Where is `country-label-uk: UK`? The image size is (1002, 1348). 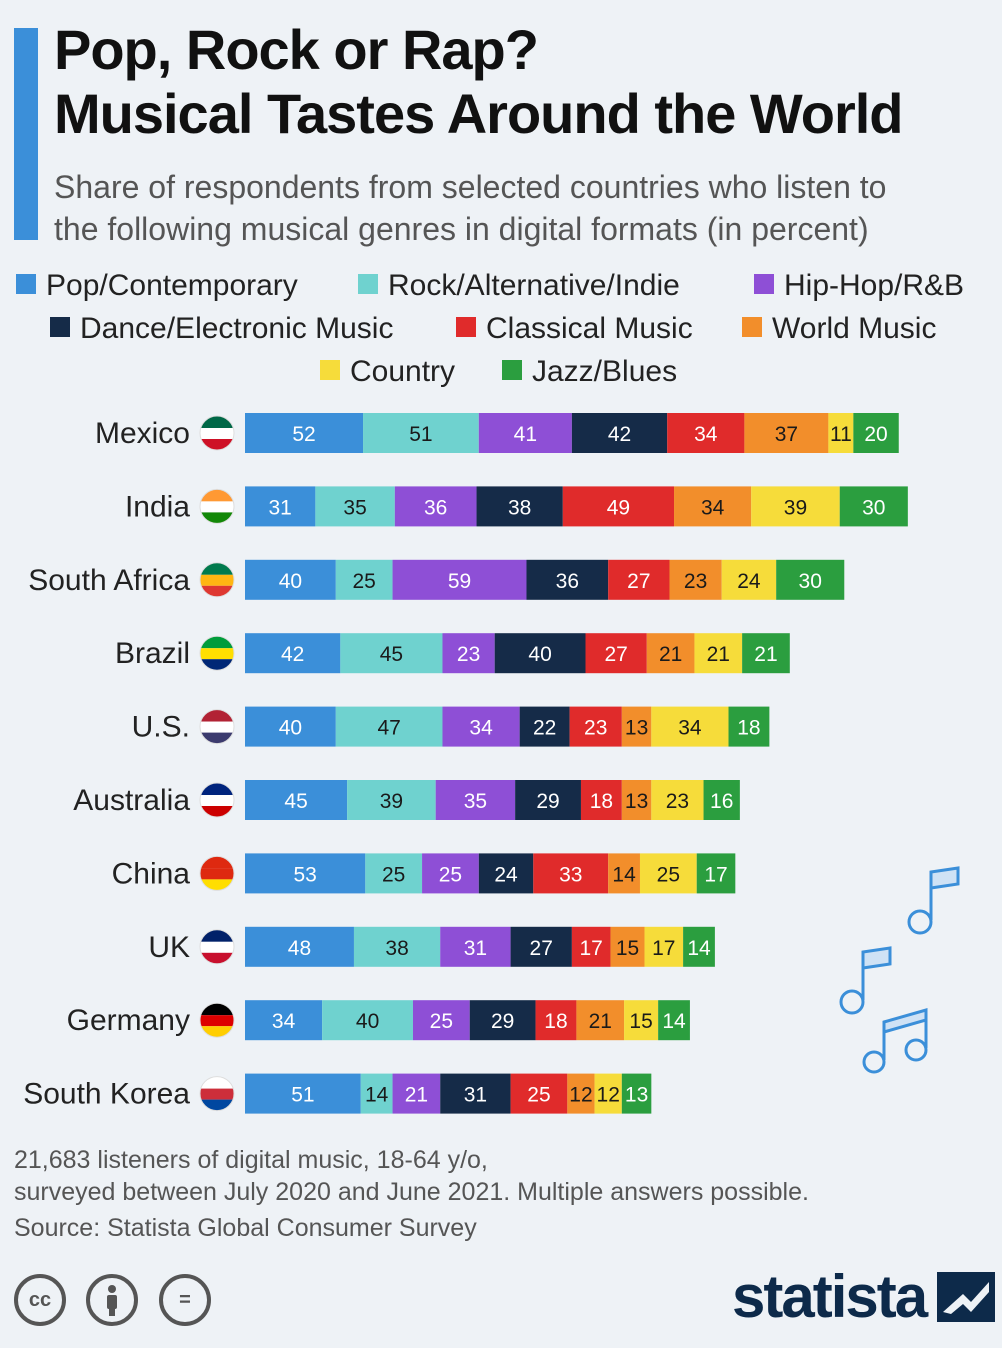
country-label-uk: UK is located at coordinates (169, 947).